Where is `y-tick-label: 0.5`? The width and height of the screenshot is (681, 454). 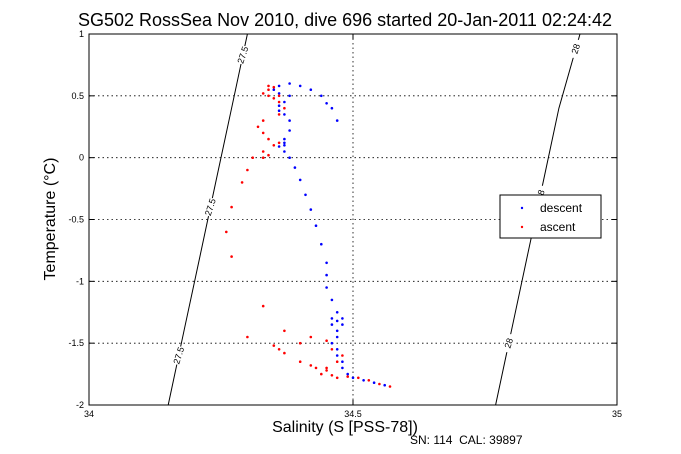
y-tick-label: 0.5 is located at coordinates (77, 96).